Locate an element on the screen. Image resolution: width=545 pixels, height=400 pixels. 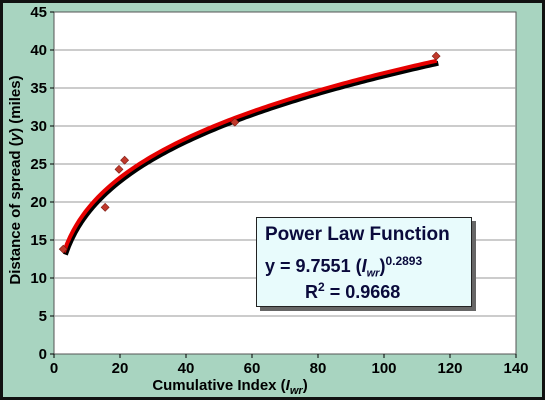
y-tick-label-5: 5 is located at coordinates (43, 316).